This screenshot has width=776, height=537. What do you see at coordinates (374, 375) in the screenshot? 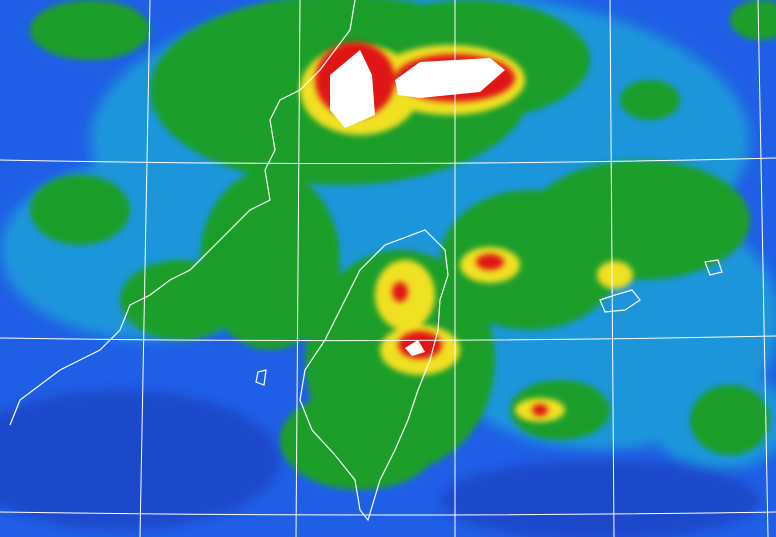
I see `taiwan-outline` at bounding box center [374, 375].